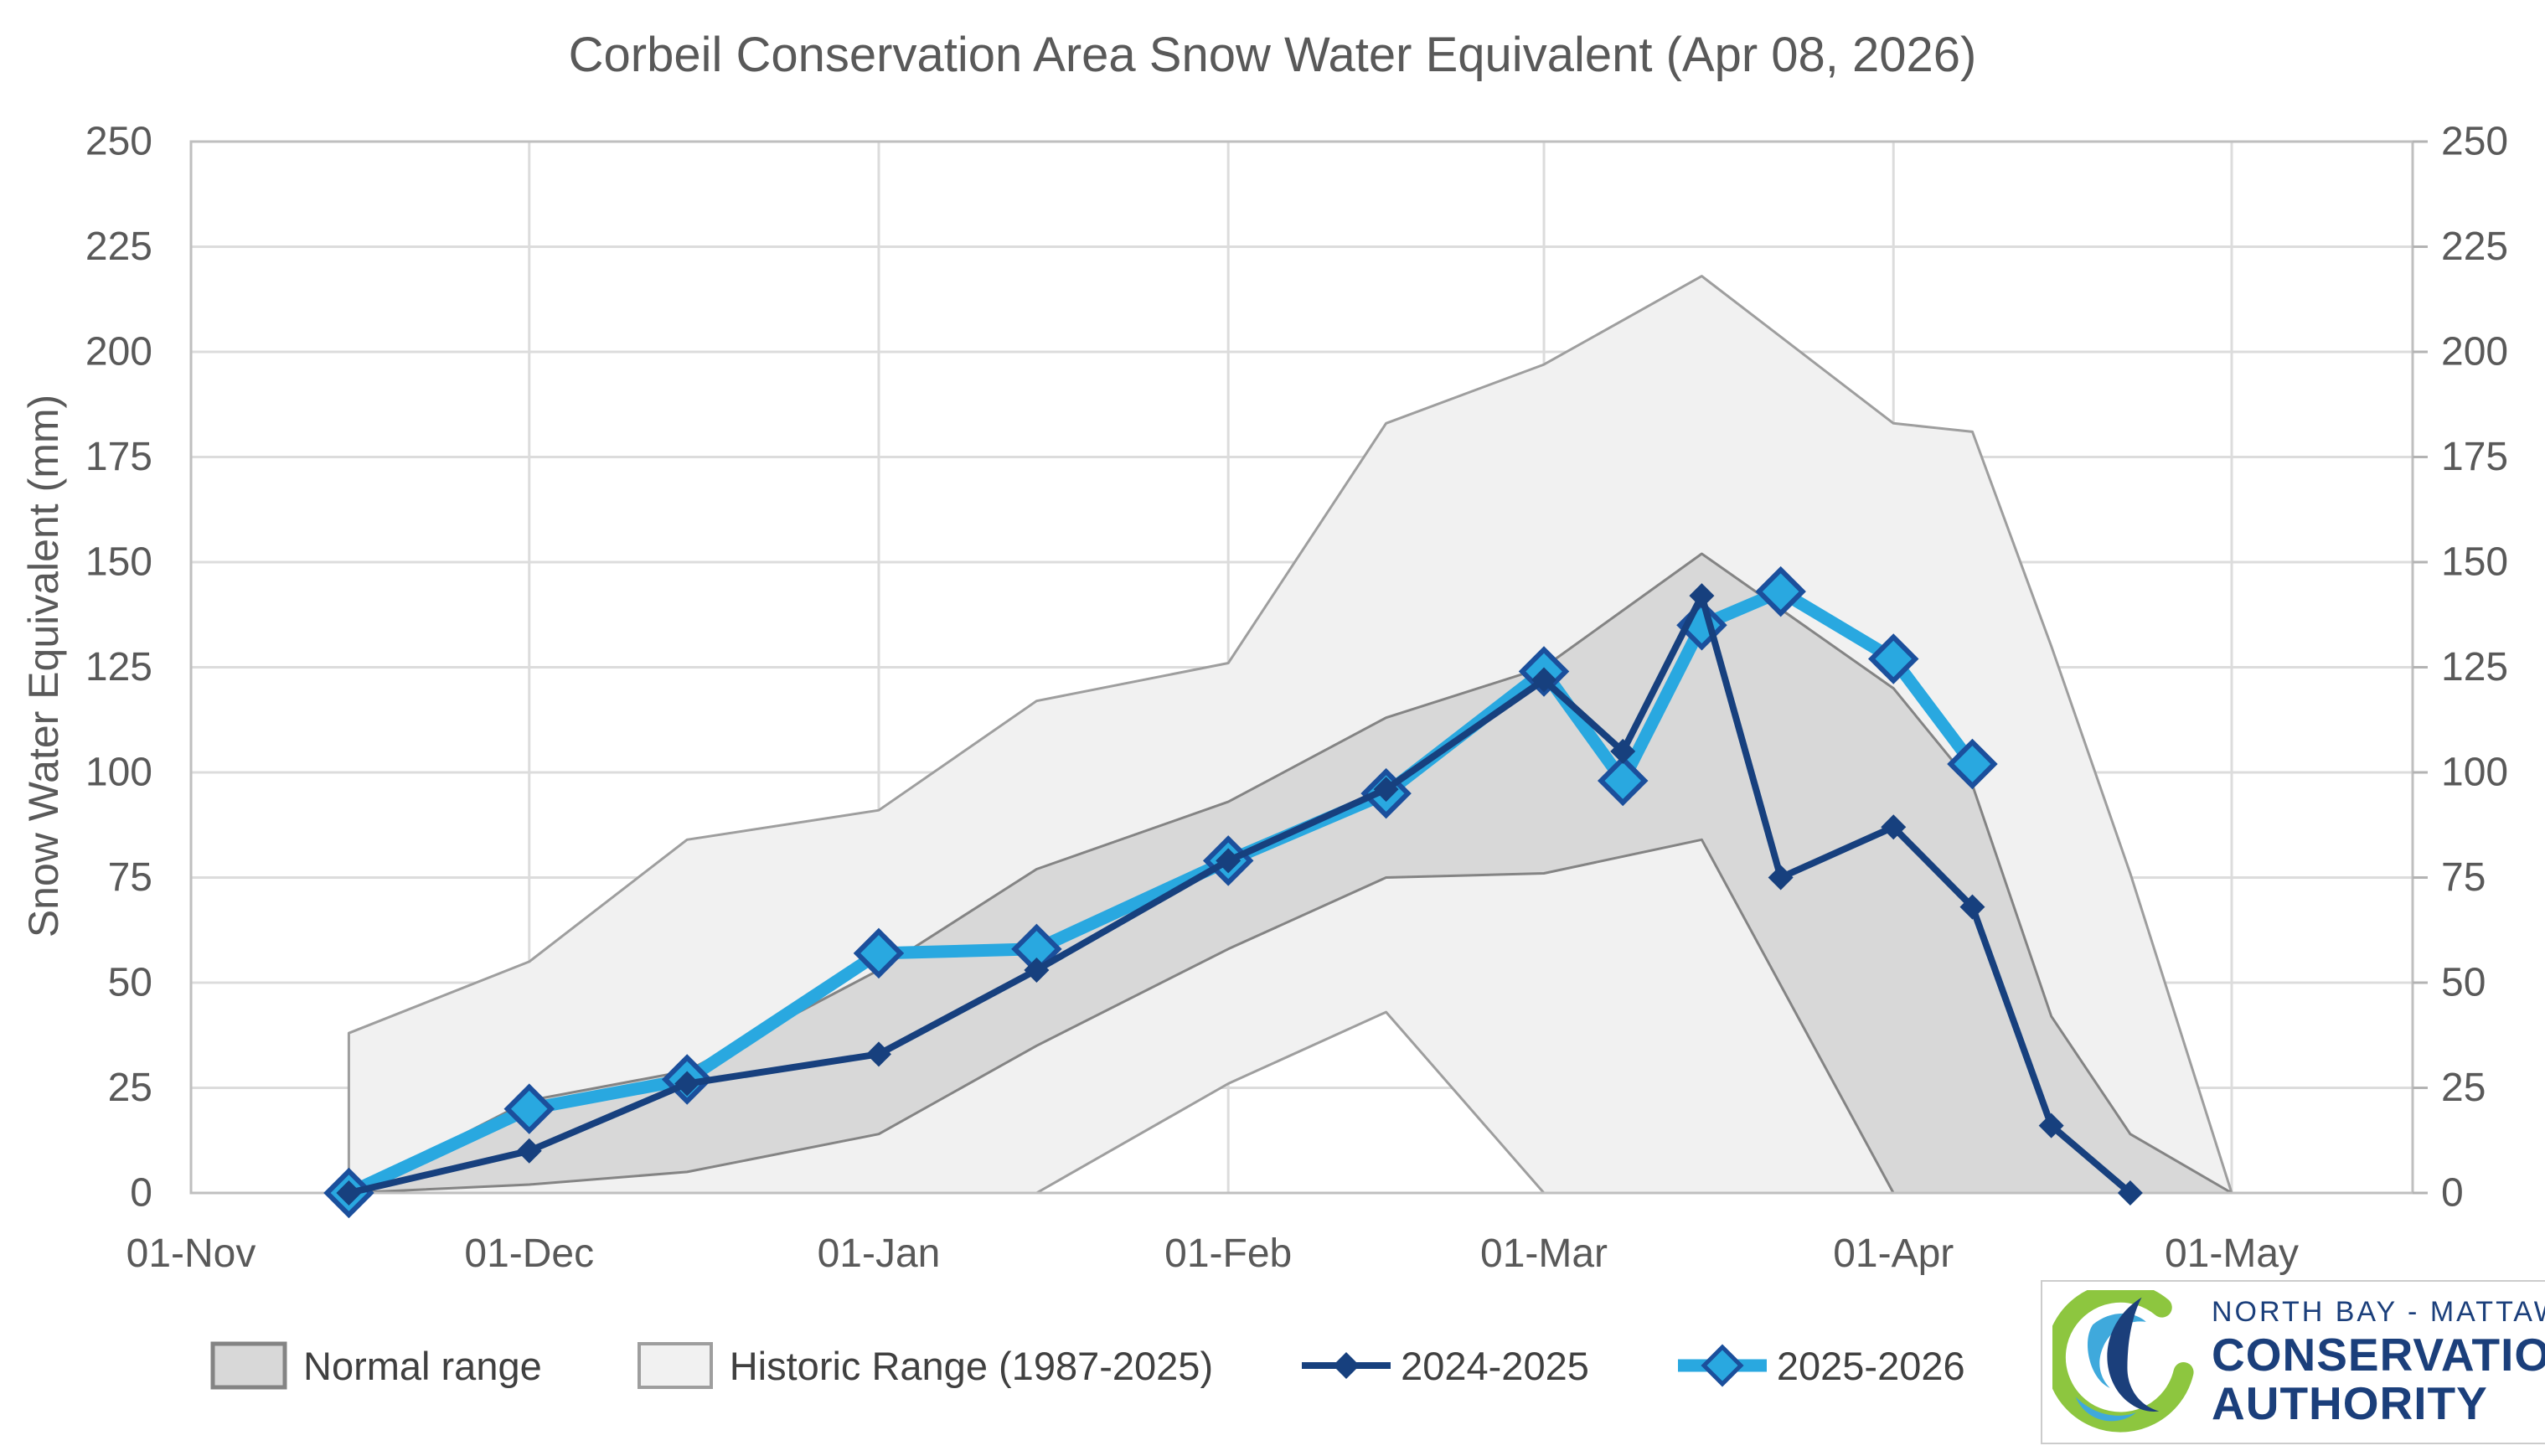 The image size is (2545, 1456). Describe the element at coordinates (2474, 142) in the screenshot. I see `y-axis-tick-label-right: 250` at that location.